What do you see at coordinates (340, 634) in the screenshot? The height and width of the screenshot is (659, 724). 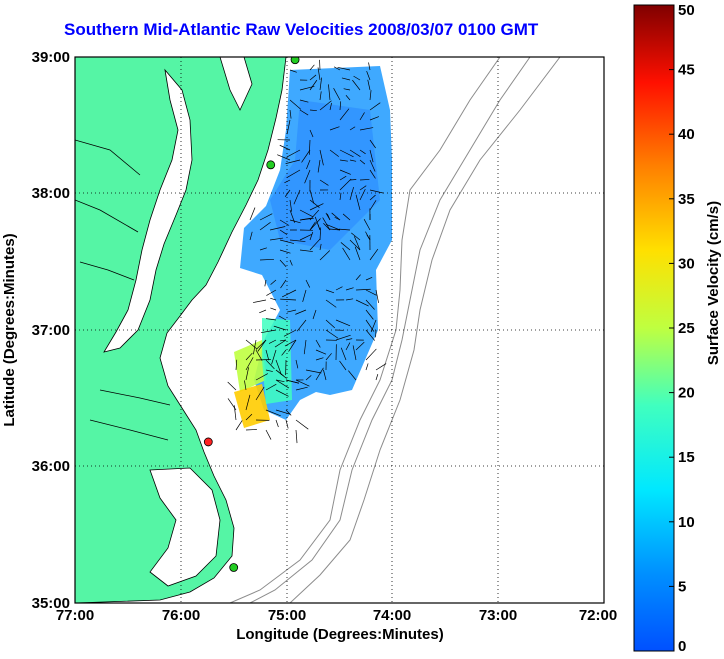 I see `x-axis-label: Longitude (Degrees:Minutes)` at bounding box center [340, 634].